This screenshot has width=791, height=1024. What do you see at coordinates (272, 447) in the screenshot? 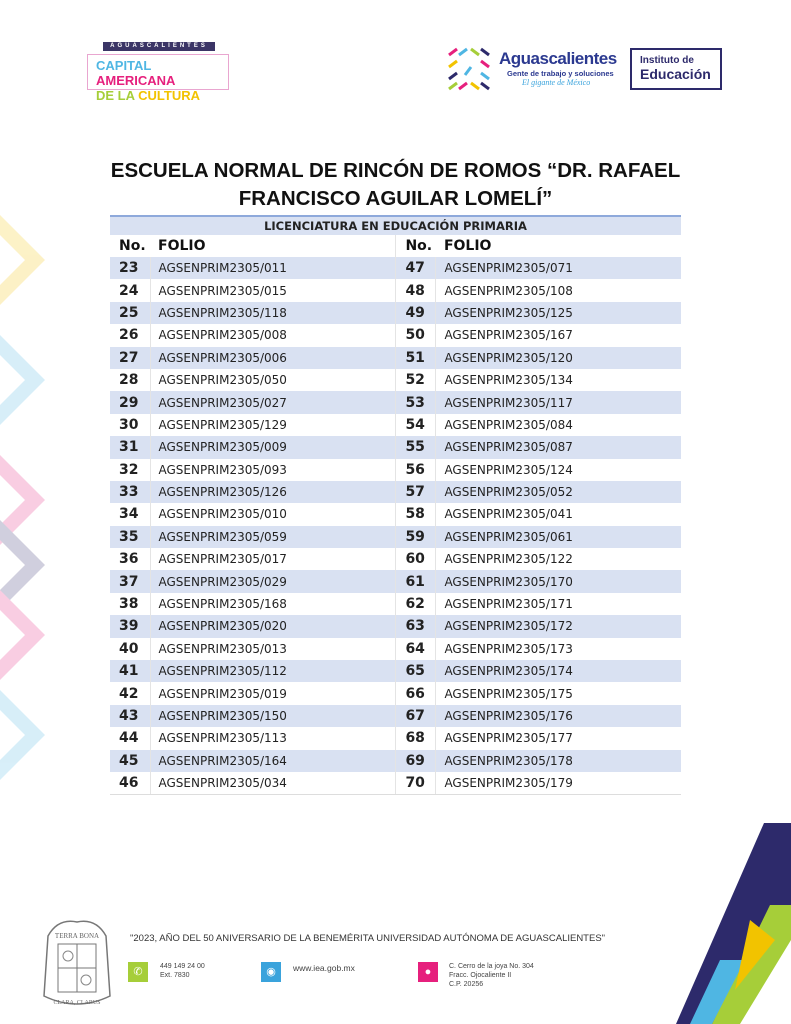
I see `row-folio: AGSENPRIM2305/009` at bounding box center [272, 447].